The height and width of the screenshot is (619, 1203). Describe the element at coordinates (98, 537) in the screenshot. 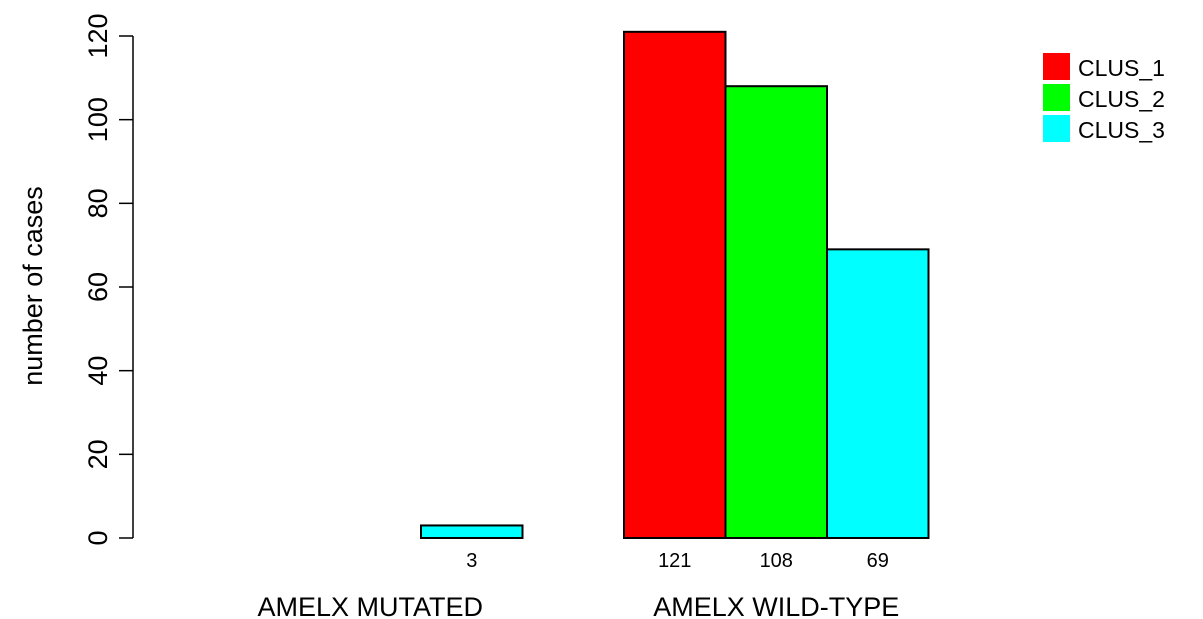

I see `y-tick-label: 0` at that location.